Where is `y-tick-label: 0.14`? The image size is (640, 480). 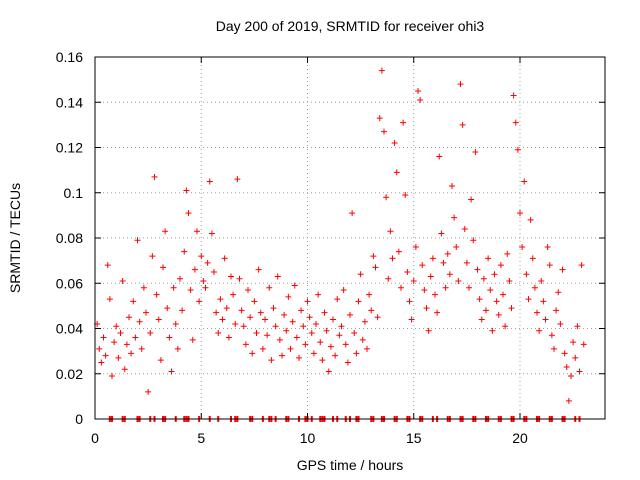
y-tick-label: 0.14 is located at coordinates (69, 102).